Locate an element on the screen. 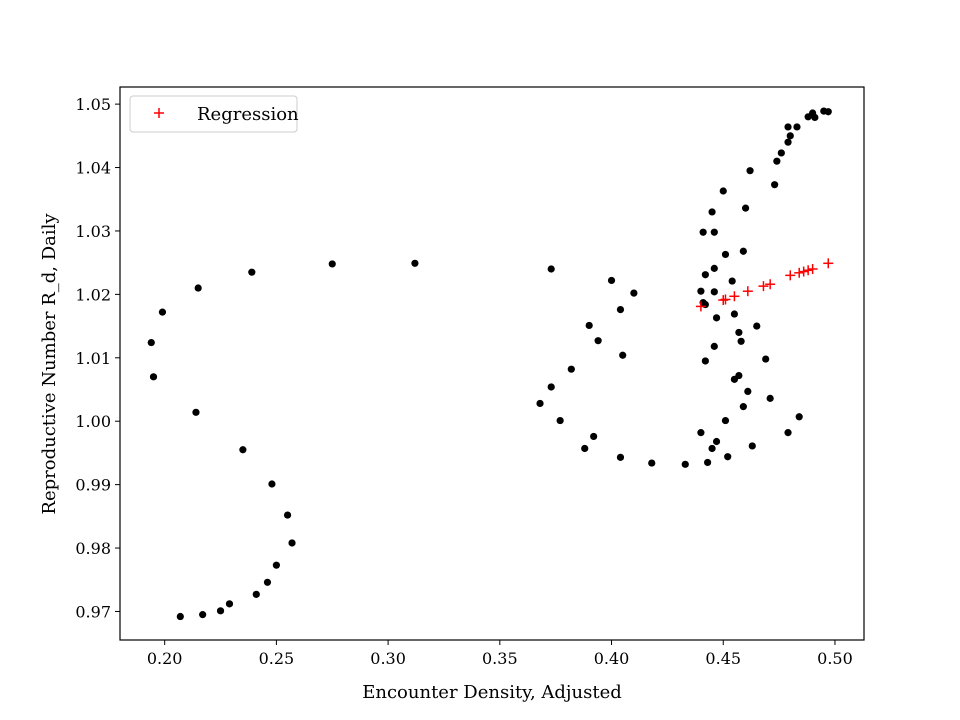 Image resolution: width=960 pixels, height=720 pixels. y-tick-label: 0.98 is located at coordinates (93, 548).